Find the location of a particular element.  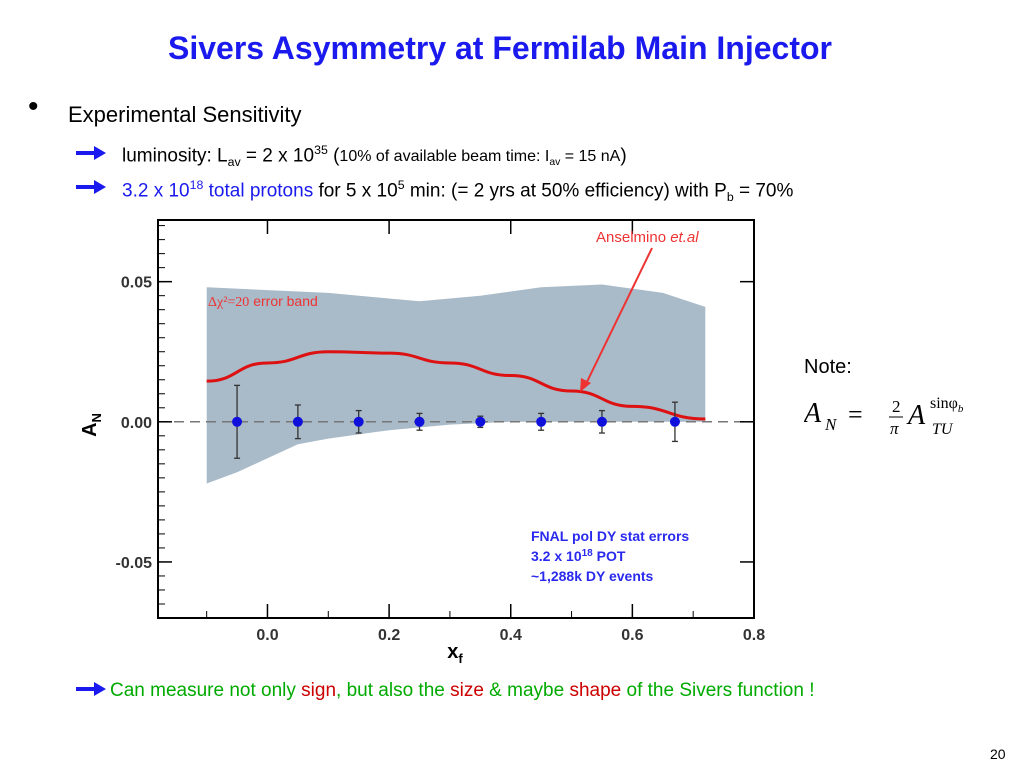

stats-line-3: ~1,288k DY events is located at coordinates (592, 576).